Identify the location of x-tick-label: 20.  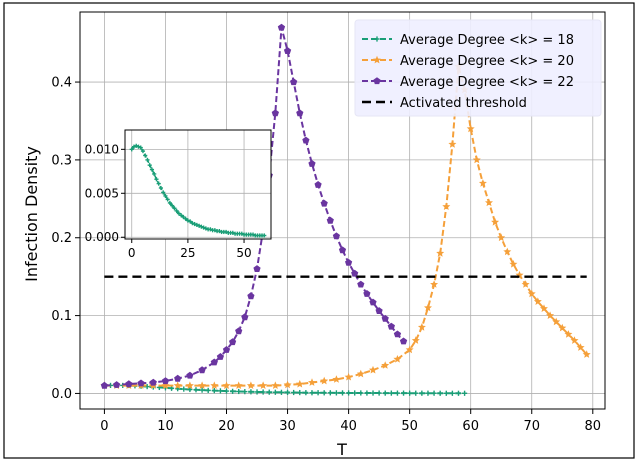
(226, 426).